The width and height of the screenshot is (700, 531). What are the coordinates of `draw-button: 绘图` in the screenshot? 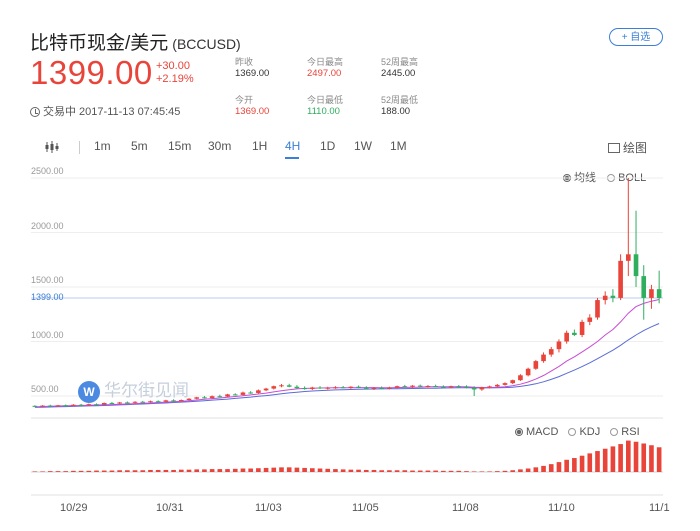 It's located at (627, 147).